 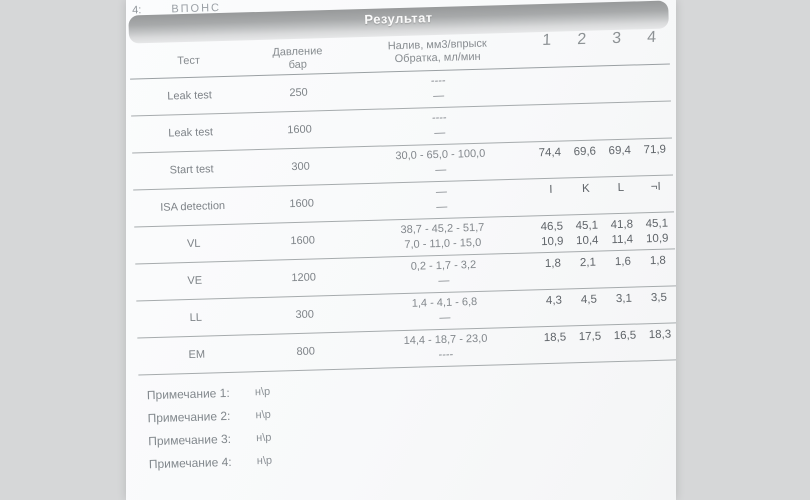 What do you see at coordinates (190, 462) in the screenshot?
I see `note-label: Примечание 4:` at bounding box center [190, 462].